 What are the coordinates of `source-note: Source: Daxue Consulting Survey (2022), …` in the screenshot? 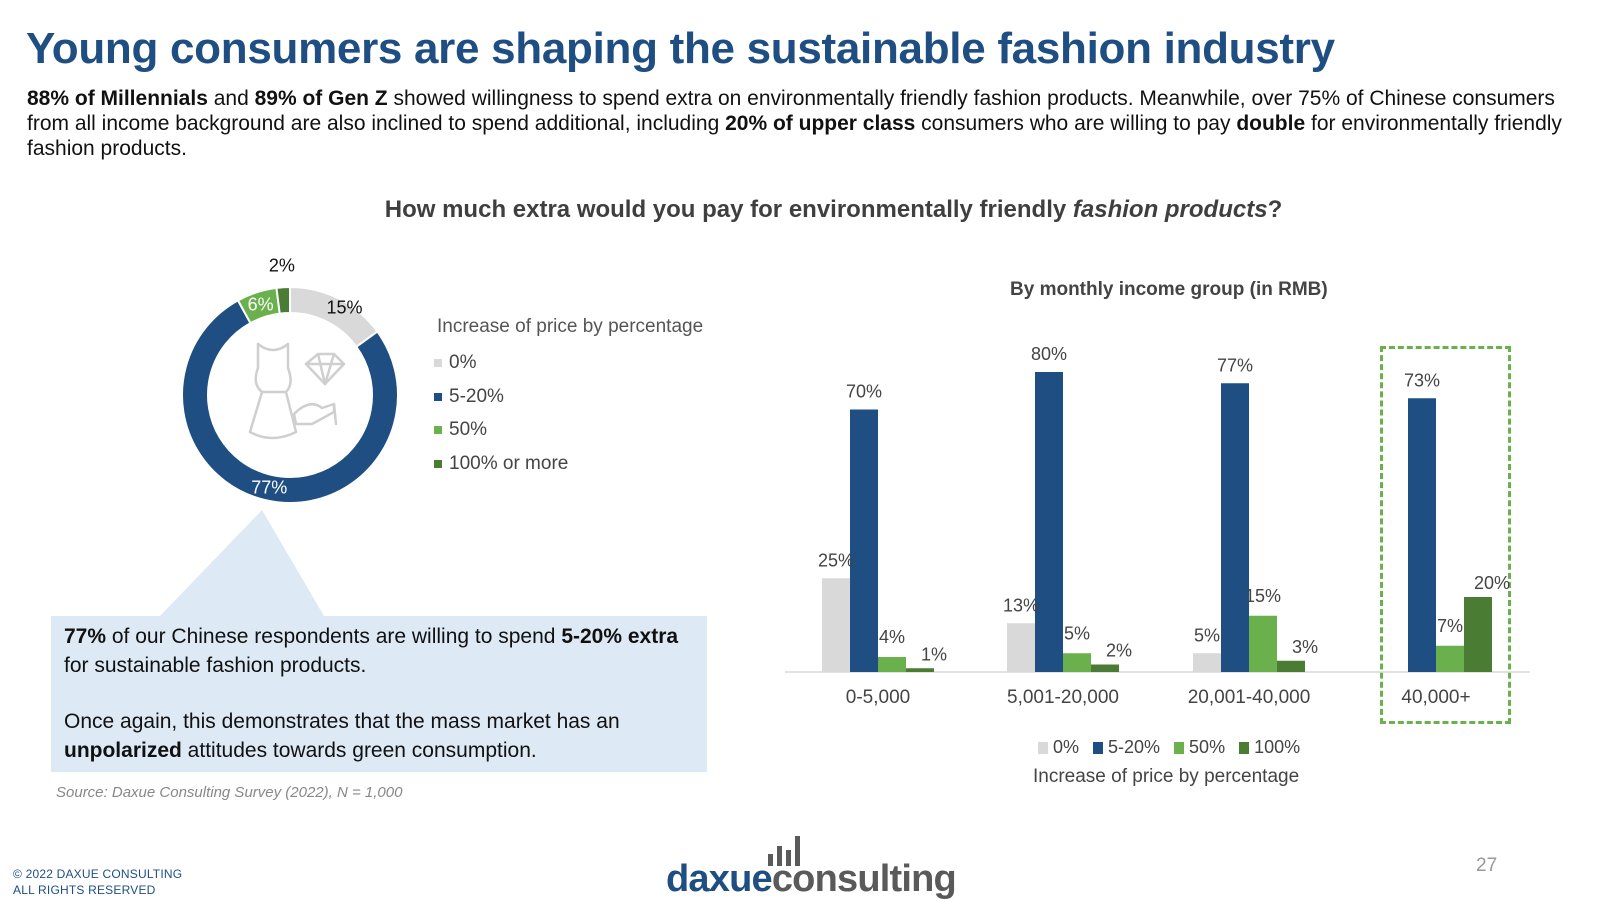 It's located at (229, 792).